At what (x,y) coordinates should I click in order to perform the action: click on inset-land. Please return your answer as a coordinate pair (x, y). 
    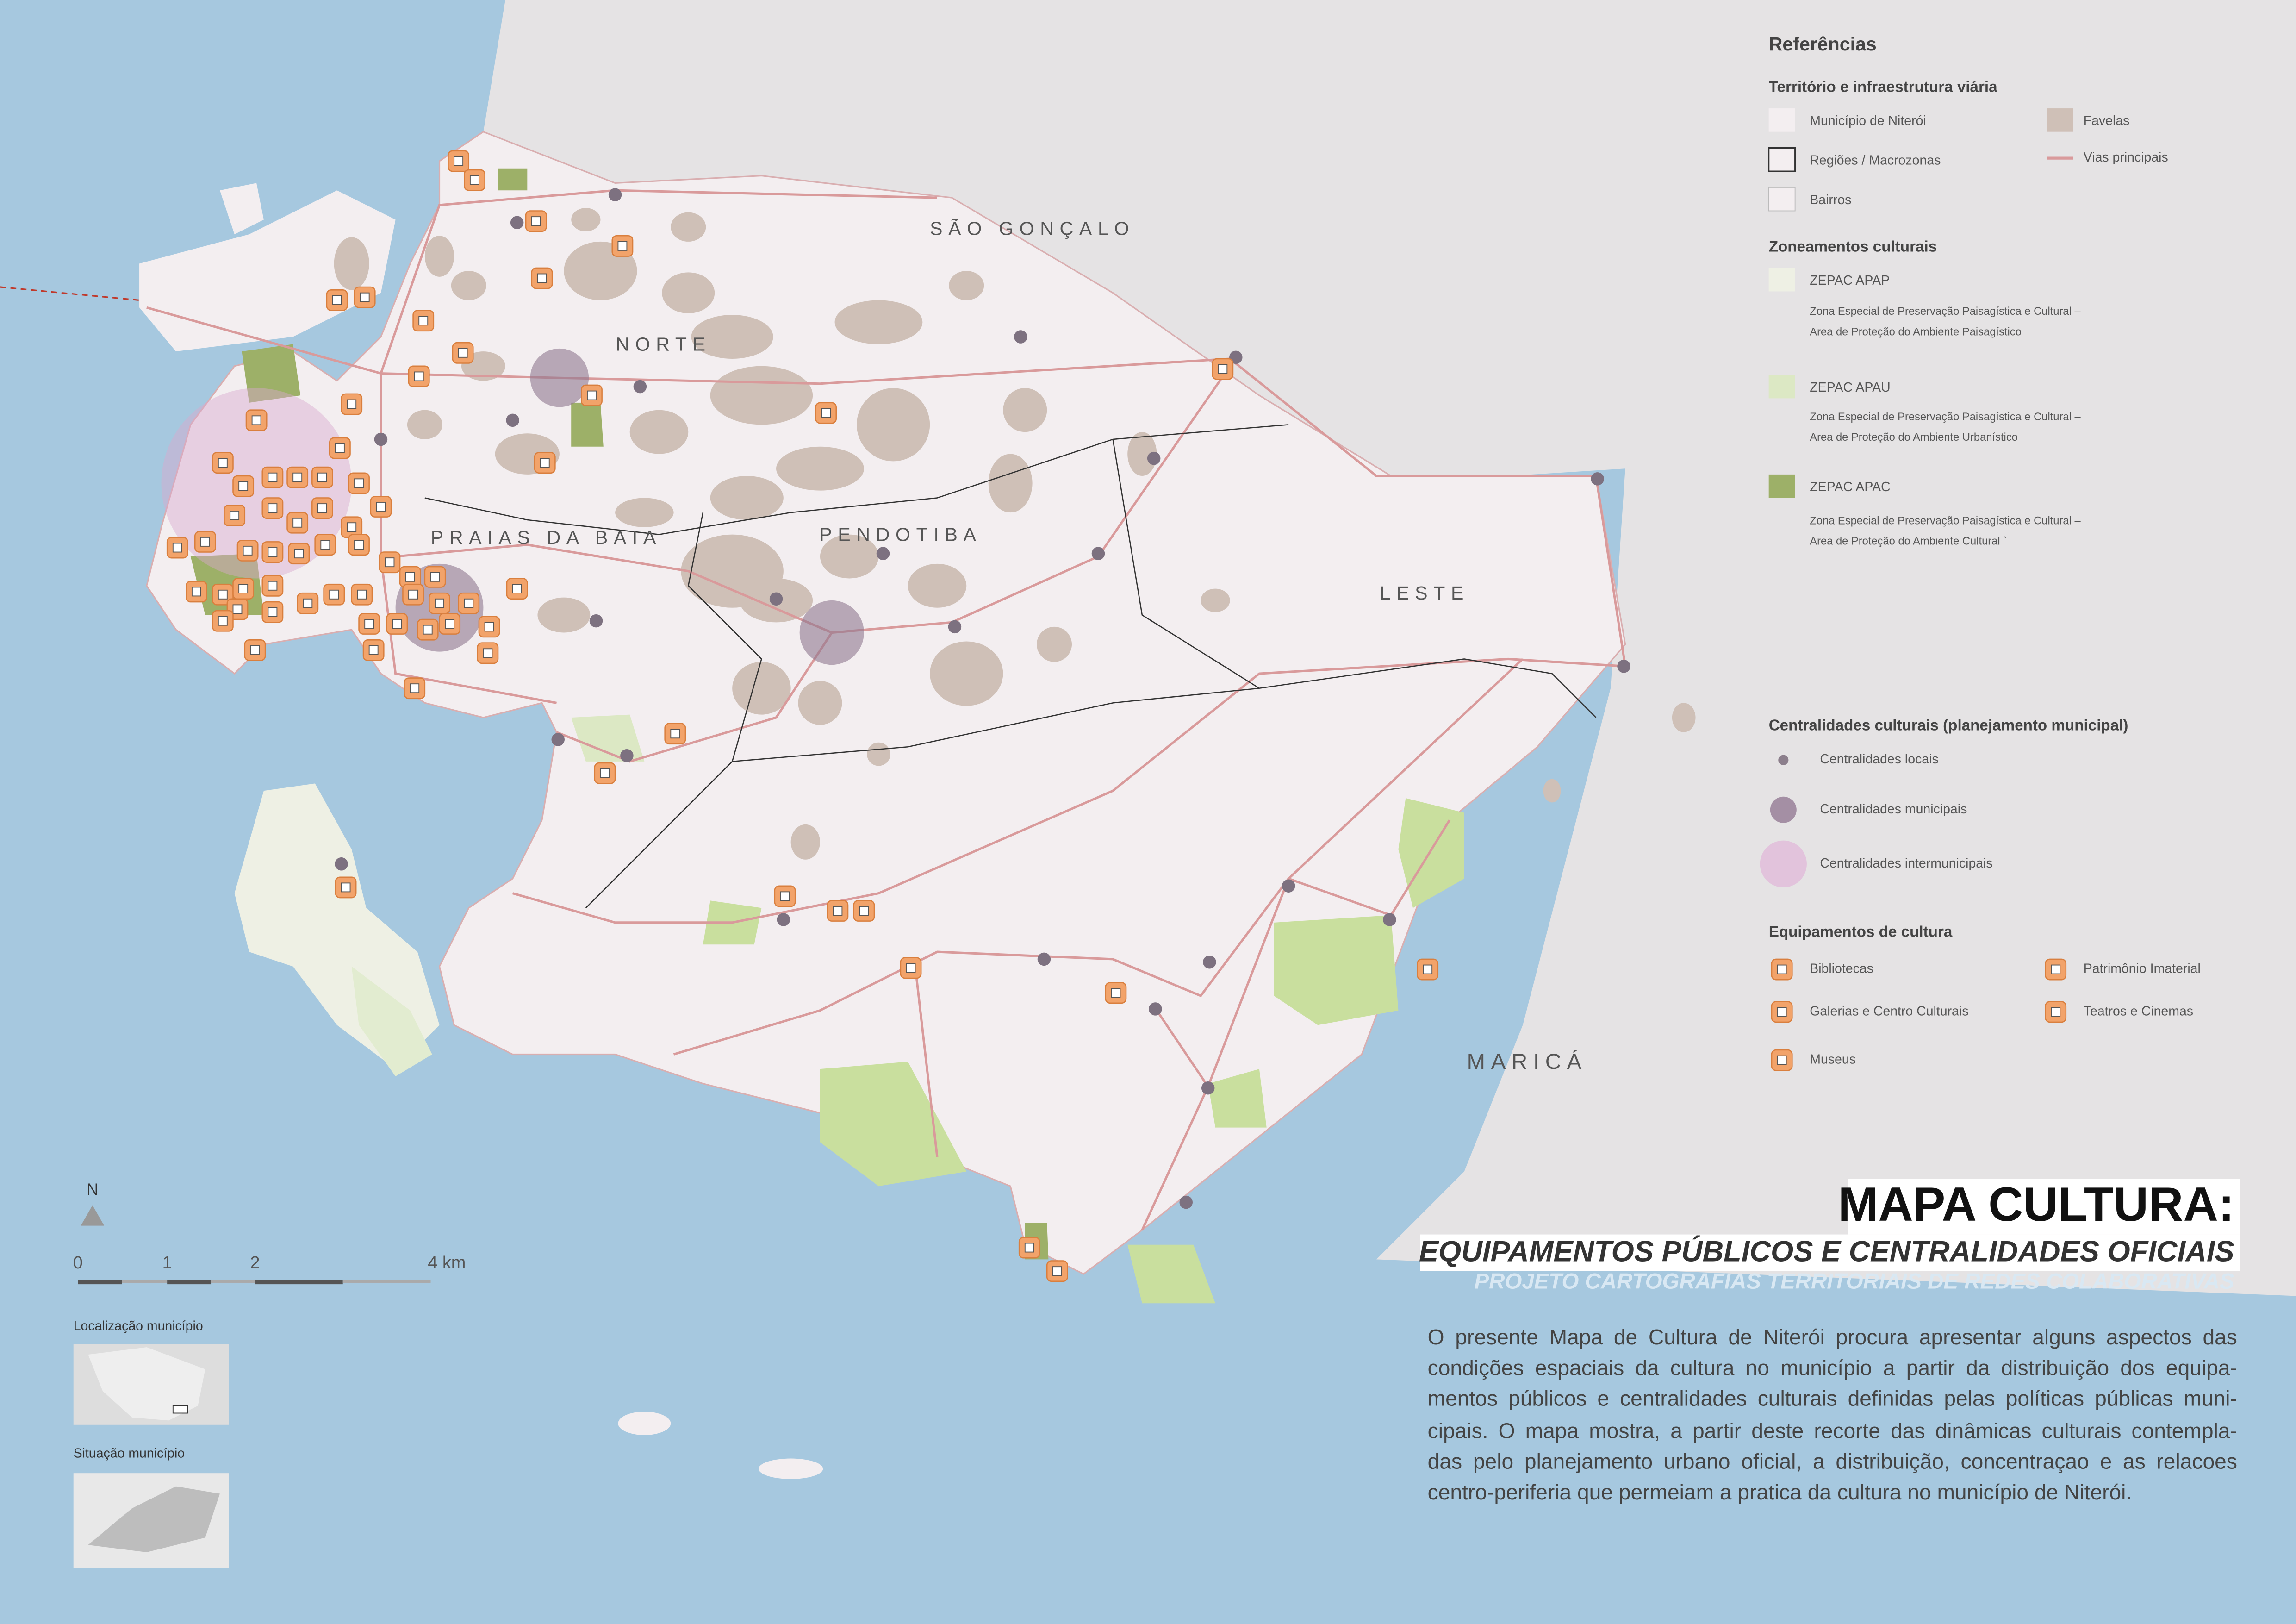
    Looking at the image, I should click on (154, 1519).